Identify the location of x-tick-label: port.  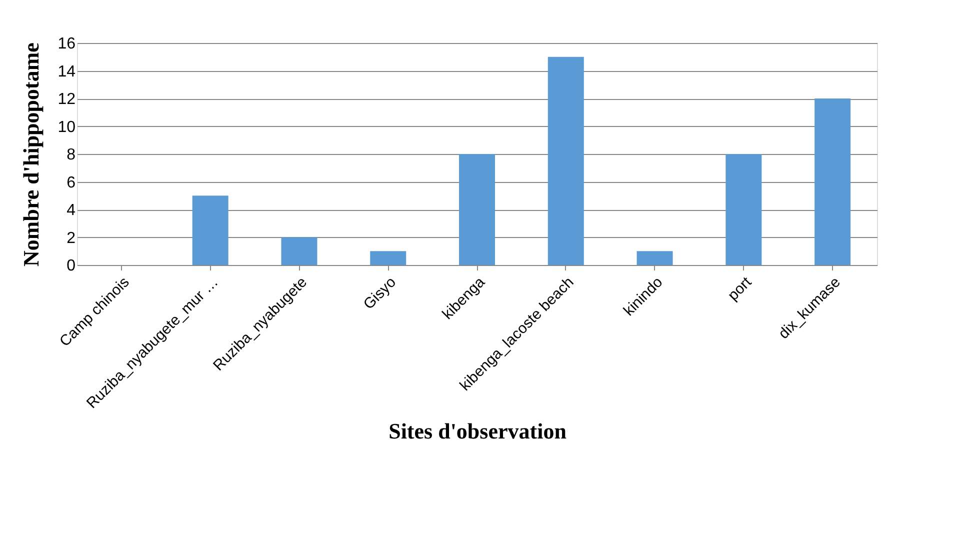
(740, 288).